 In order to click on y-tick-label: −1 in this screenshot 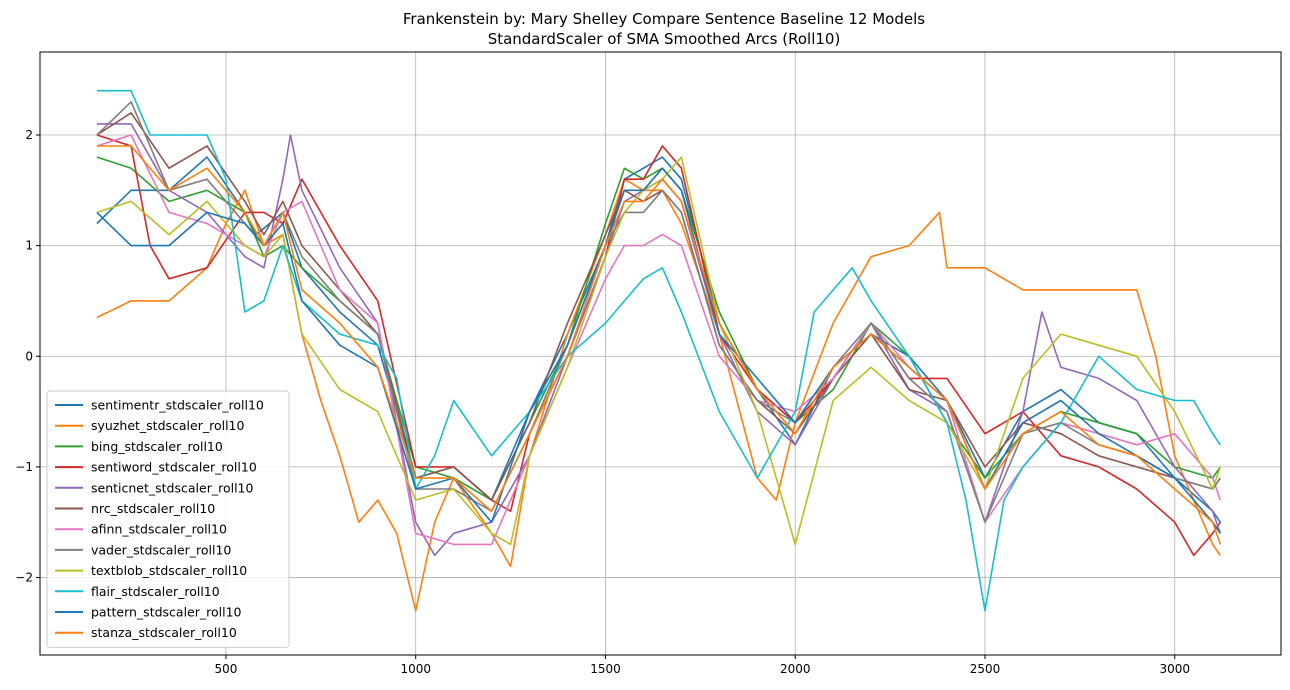, I will do `click(24, 467)`.